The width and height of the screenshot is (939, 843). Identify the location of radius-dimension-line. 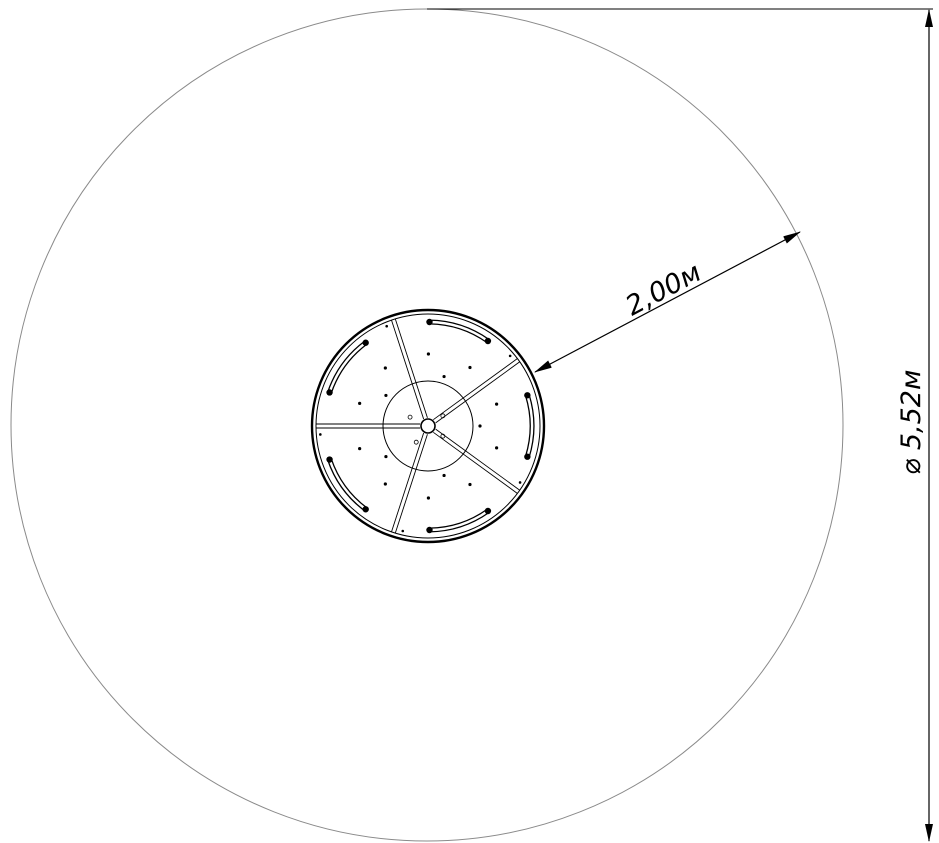
(667, 302).